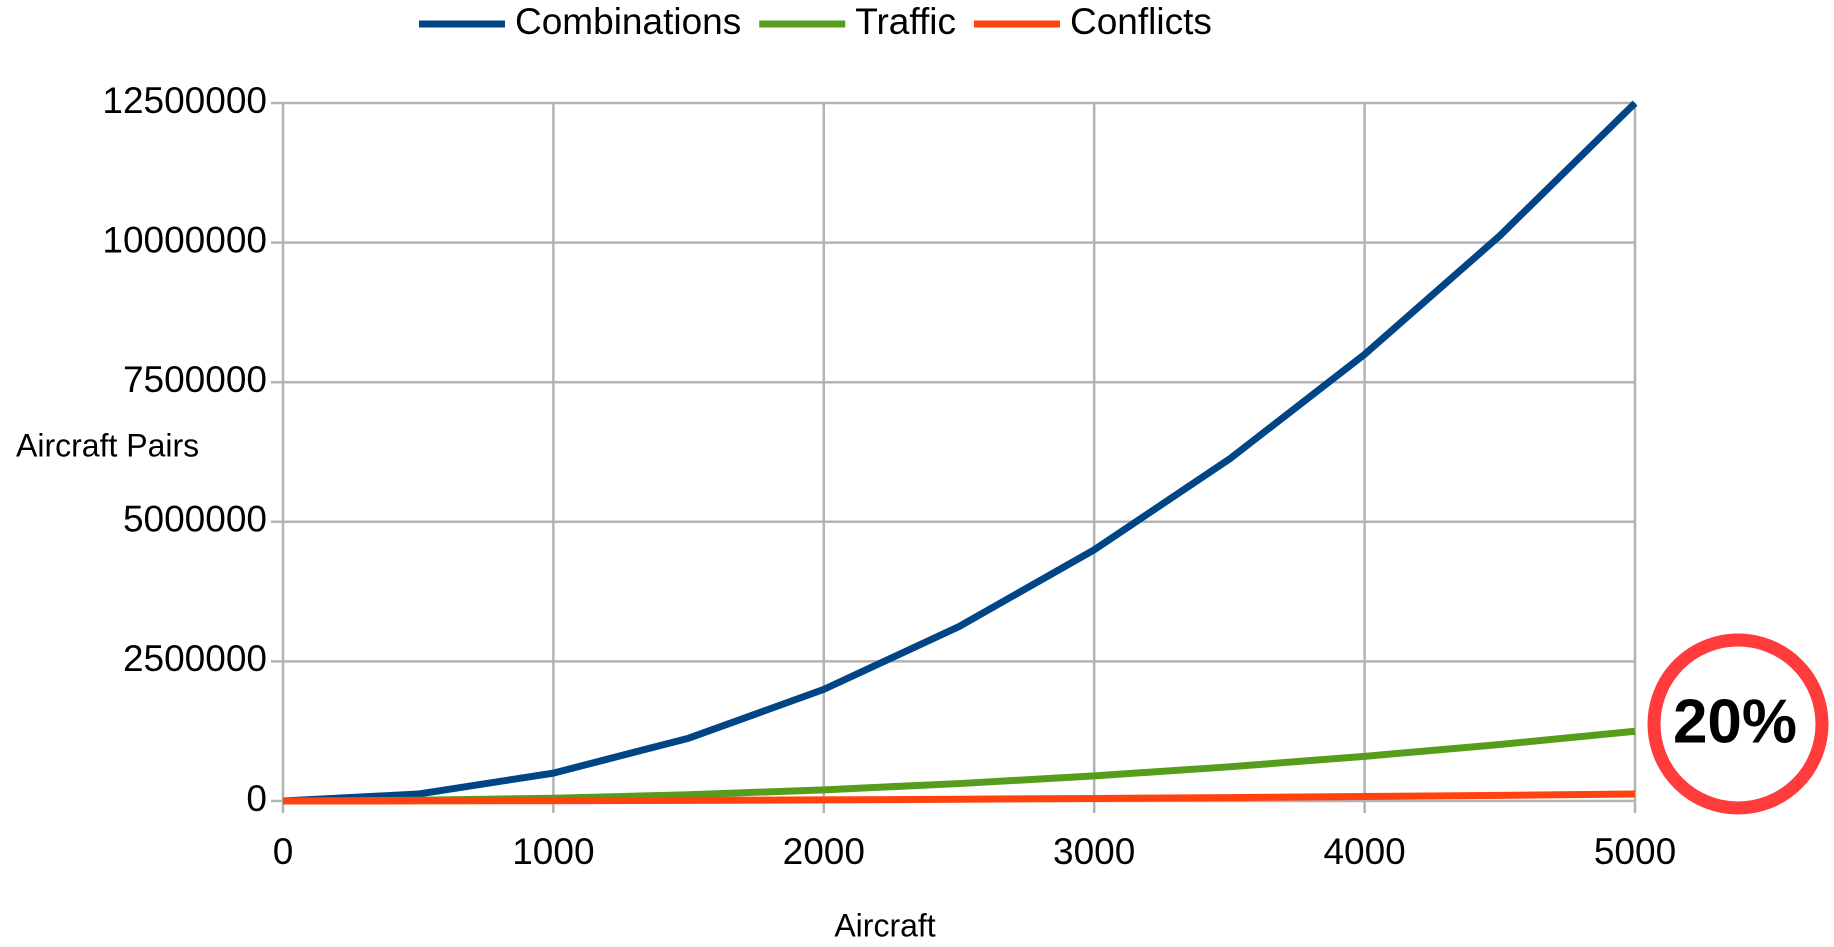 The height and width of the screenshot is (947, 1834). Describe the element at coordinates (184, 239) in the screenshot. I see `y-tick-label: 10000000` at that location.